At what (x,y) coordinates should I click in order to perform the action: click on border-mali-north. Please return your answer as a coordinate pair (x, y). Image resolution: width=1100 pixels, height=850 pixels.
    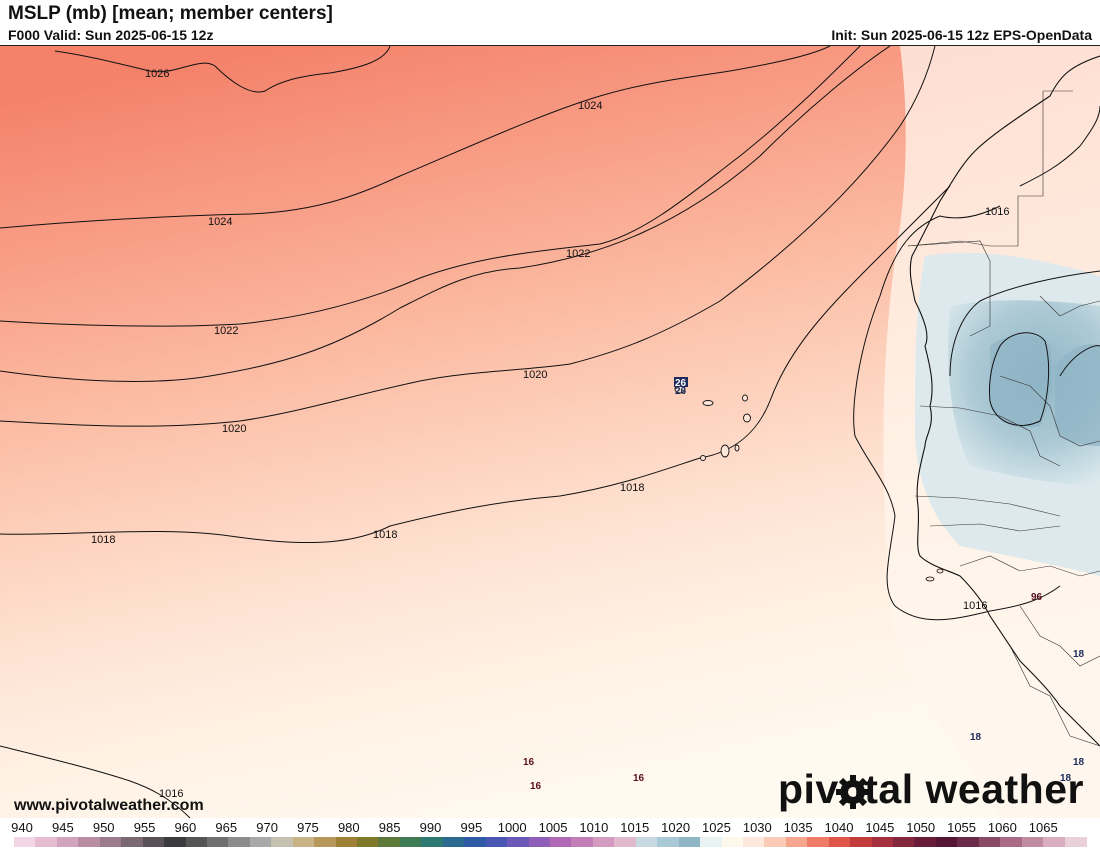
    Looking at the image, I should click on (1069, 306).